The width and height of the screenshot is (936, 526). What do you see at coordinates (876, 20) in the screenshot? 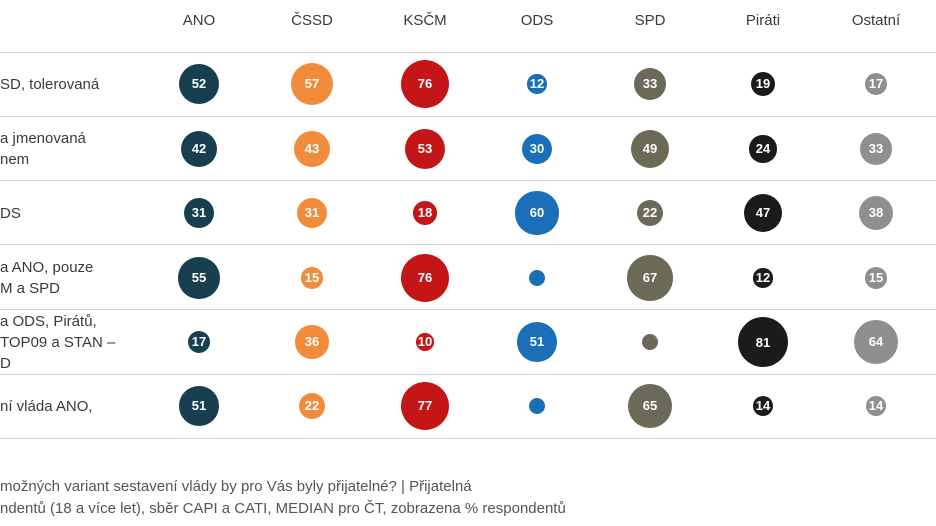
I see `column-header: Ostatní` at bounding box center [876, 20].